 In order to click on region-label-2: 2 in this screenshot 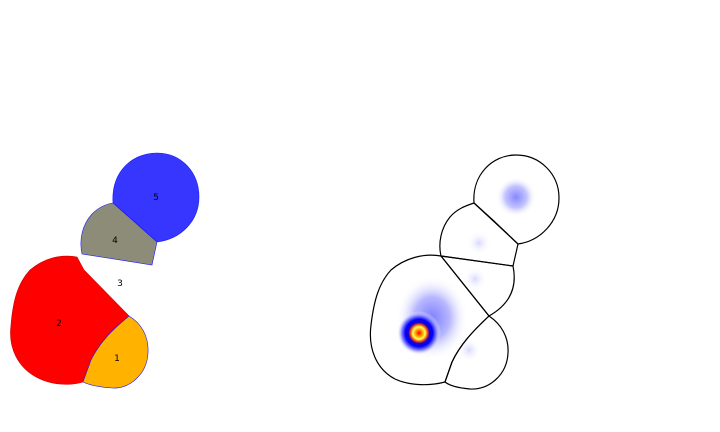, I will do `click(59, 324)`.